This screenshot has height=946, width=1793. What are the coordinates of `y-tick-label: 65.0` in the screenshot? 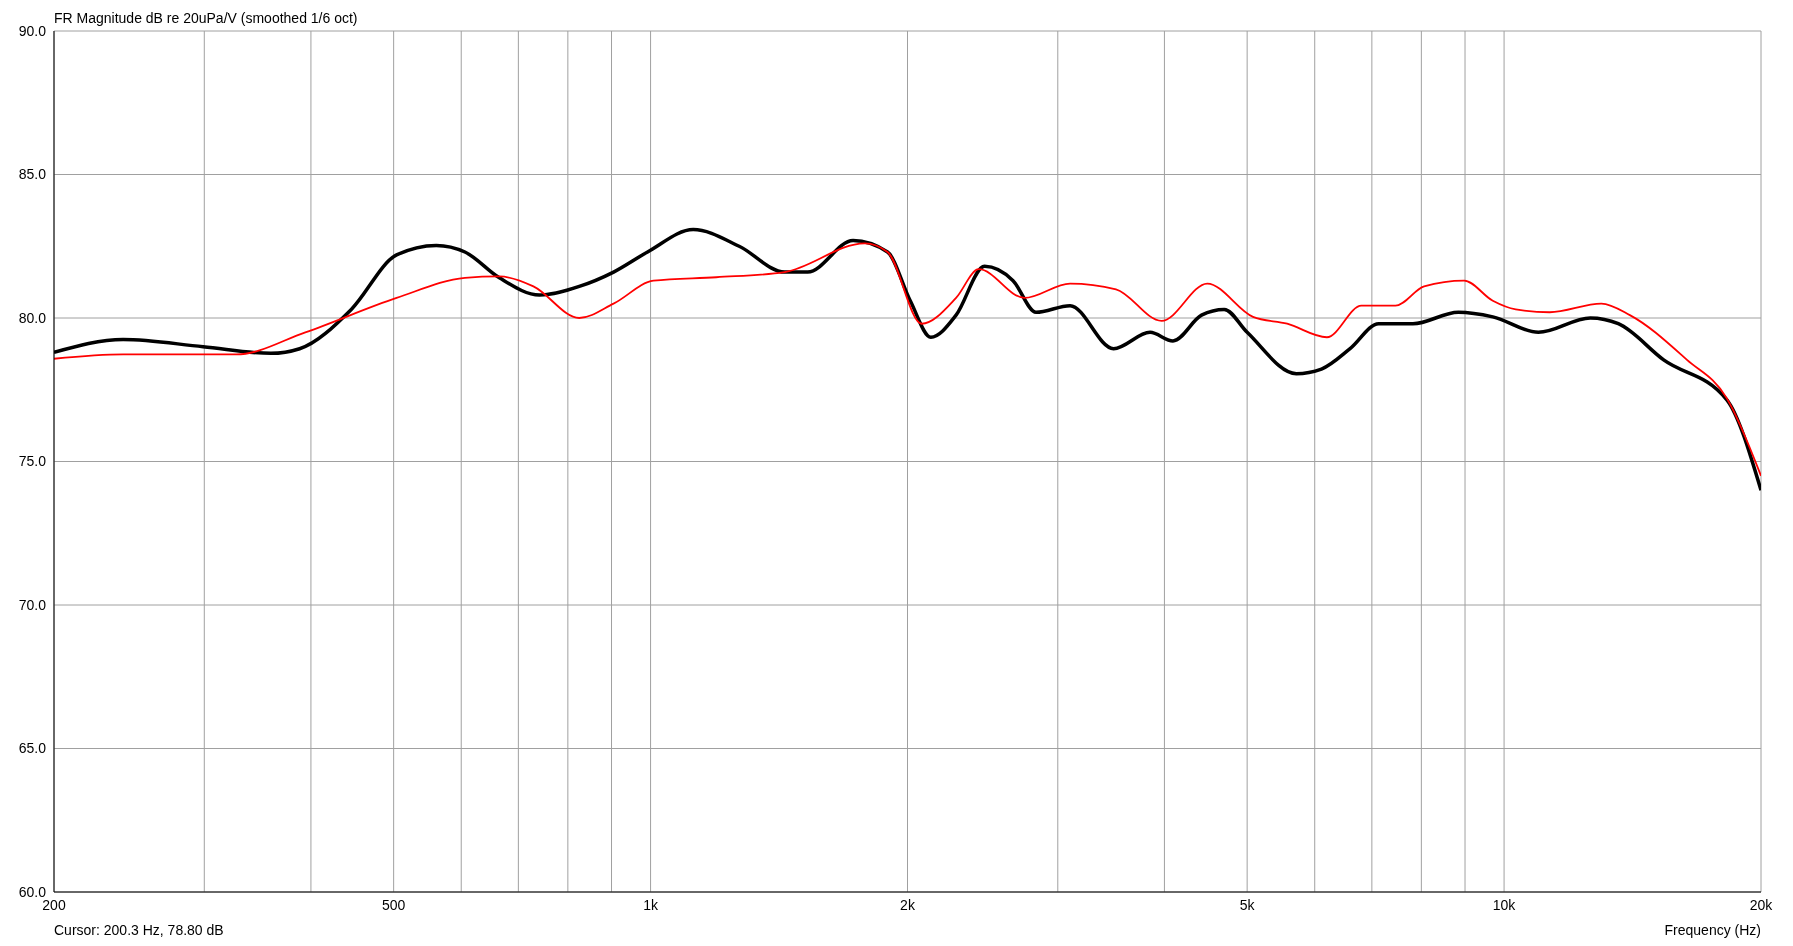 It's located at (32, 748).